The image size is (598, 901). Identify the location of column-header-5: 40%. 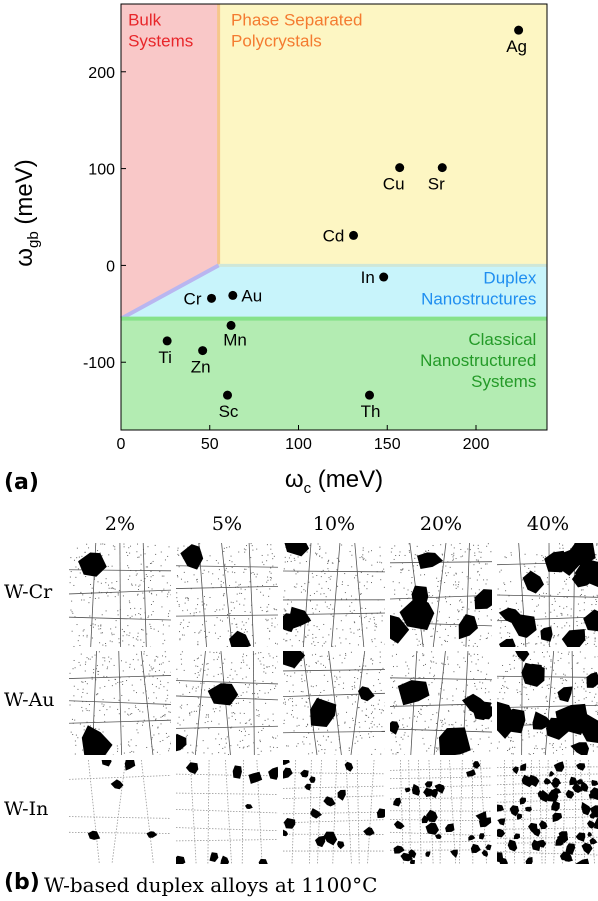
(548, 524).